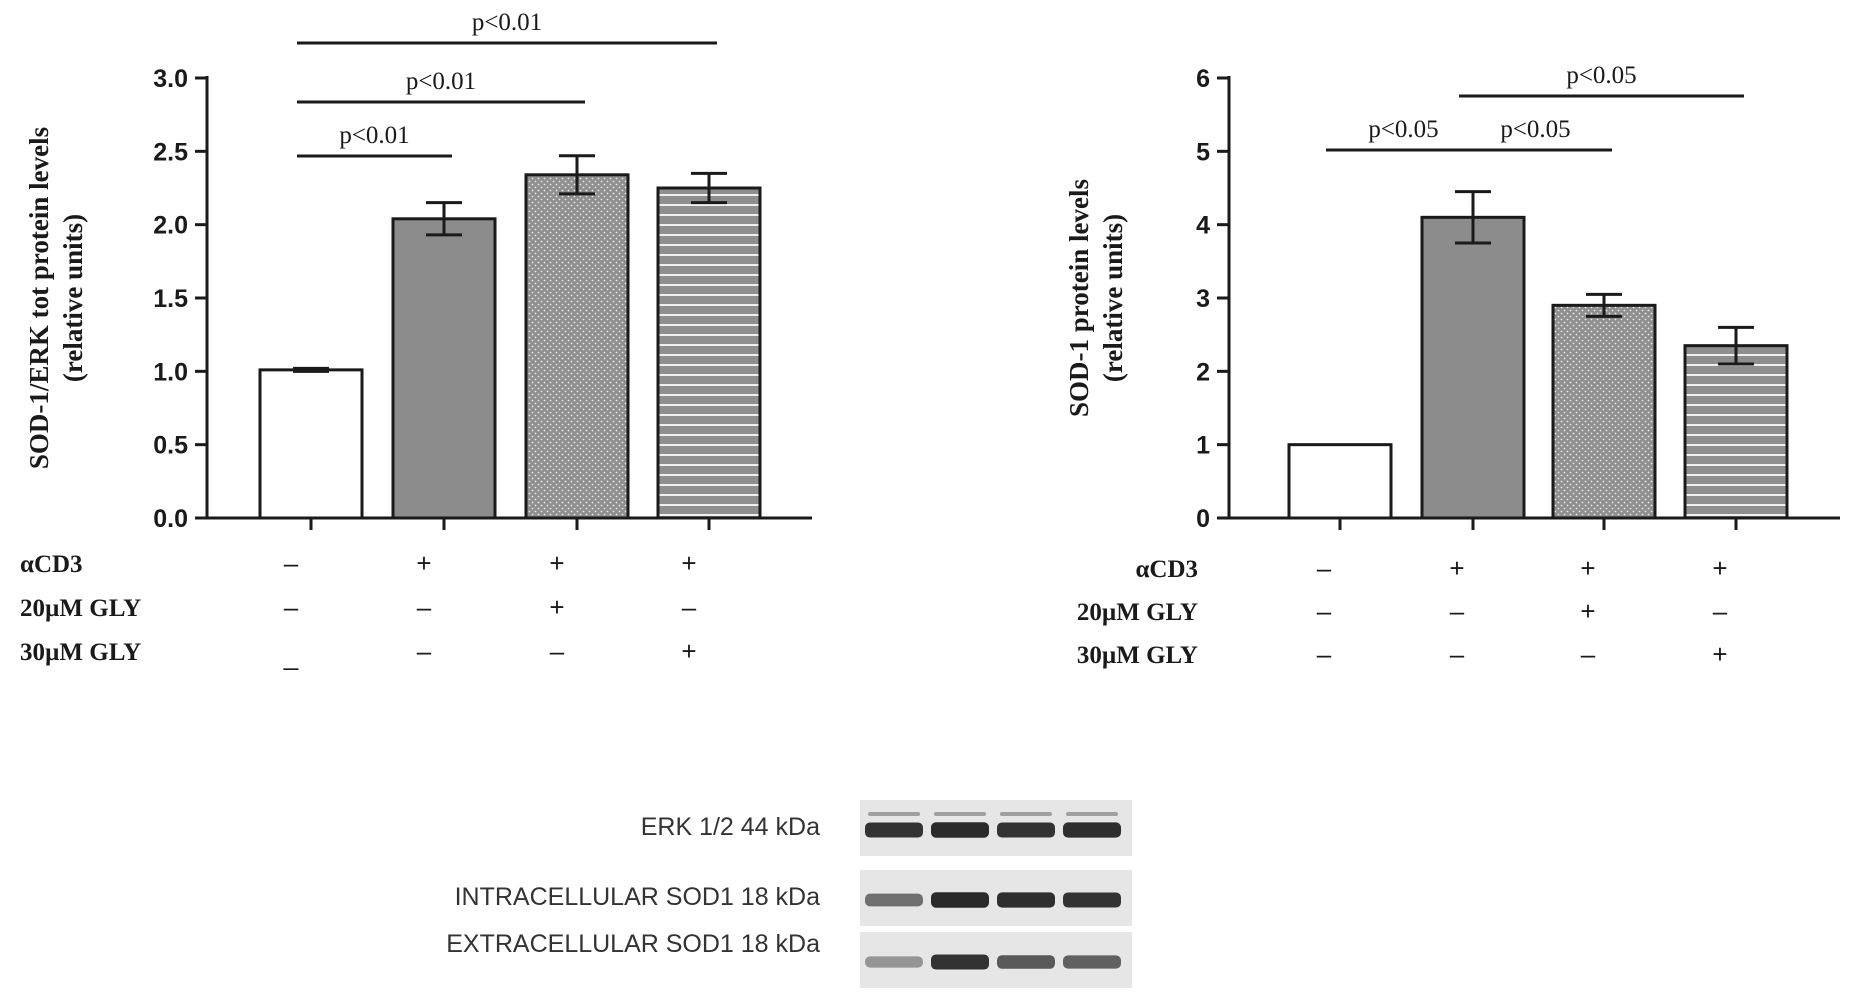 The height and width of the screenshot is (1000, 1851). What do you see at coordinates (170, 519) in the screenshot?
I see `y-tick-label: 0.0` at bounding box center [170, 519].